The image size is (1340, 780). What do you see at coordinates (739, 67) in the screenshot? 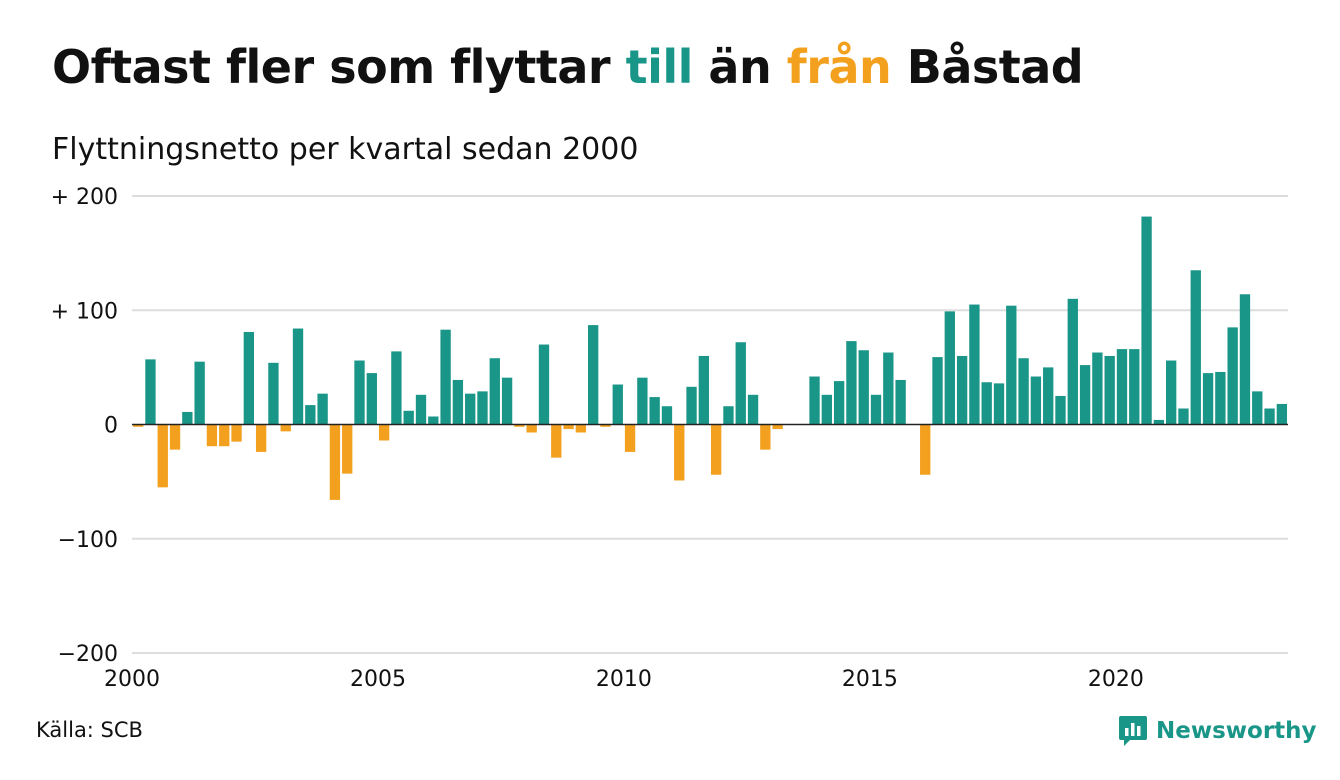
I see `title-part2: än` at bounding box center [739, 67].